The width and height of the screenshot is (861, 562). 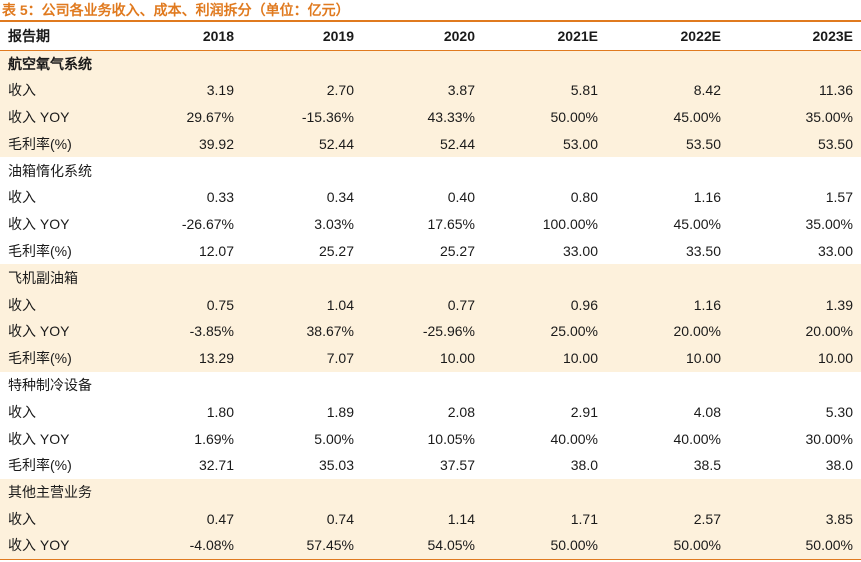 What do you see at coordinates (181, 90) in the screenshot?
I see `value-cell: 3.19` at bounding box center [181, 90].